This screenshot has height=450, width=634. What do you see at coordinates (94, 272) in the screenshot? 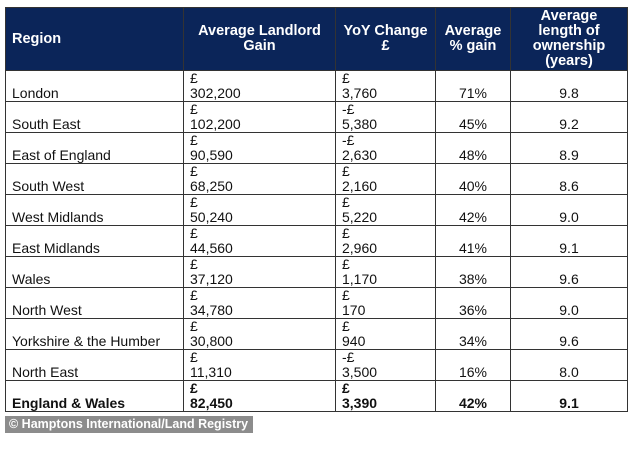
I see `region-cell: Wales` at bounding box center [94, 272].